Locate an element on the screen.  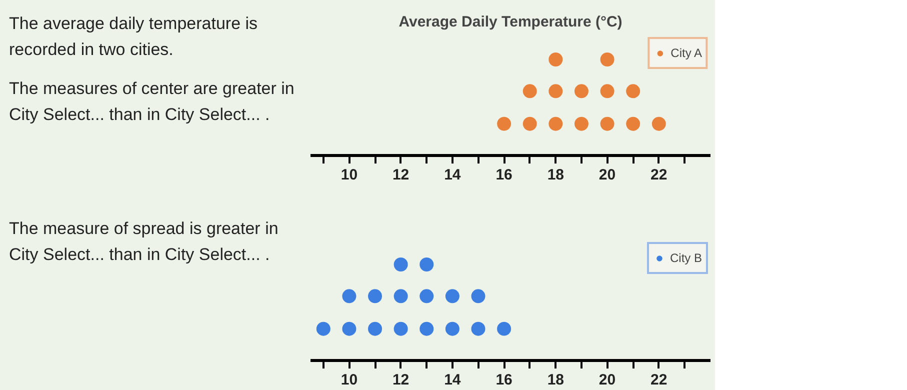
text: The measures of center are greater in City Select... than in City Select... . is located at coordinates (152, 102).